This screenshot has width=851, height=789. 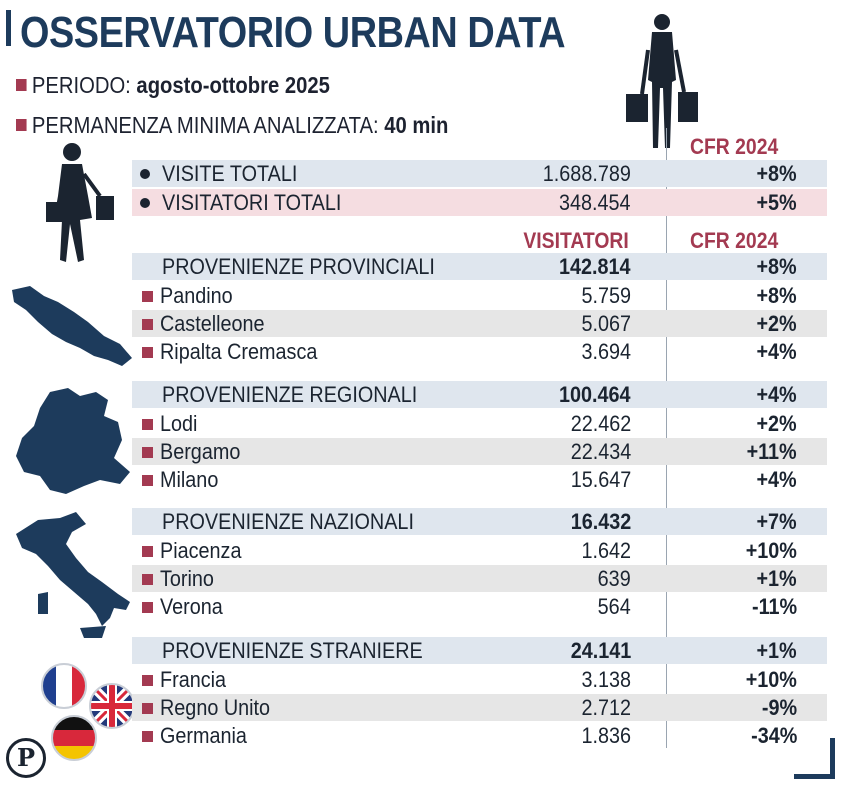 What do you see at coordinates (189, 479) in the screenshot?
I see `row-label: Milano` at bounding box center [189, 479].